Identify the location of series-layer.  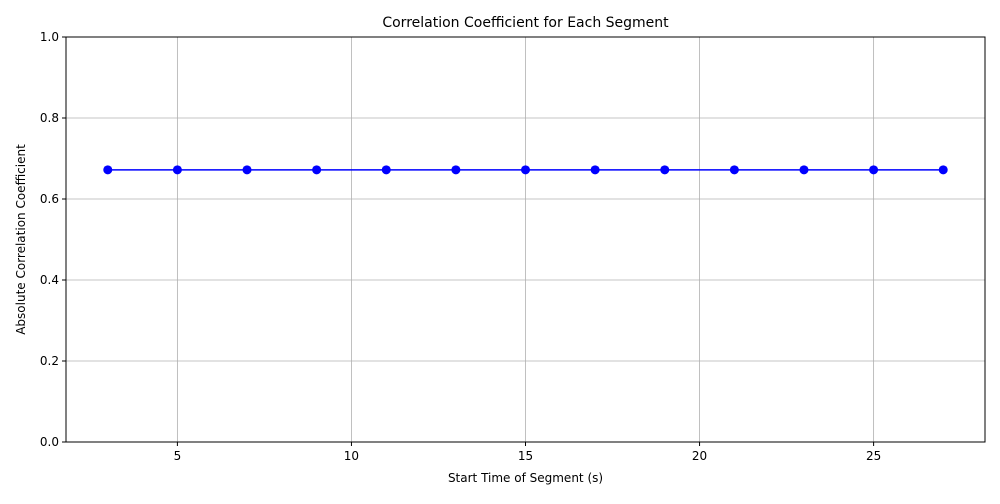
(525, 170).